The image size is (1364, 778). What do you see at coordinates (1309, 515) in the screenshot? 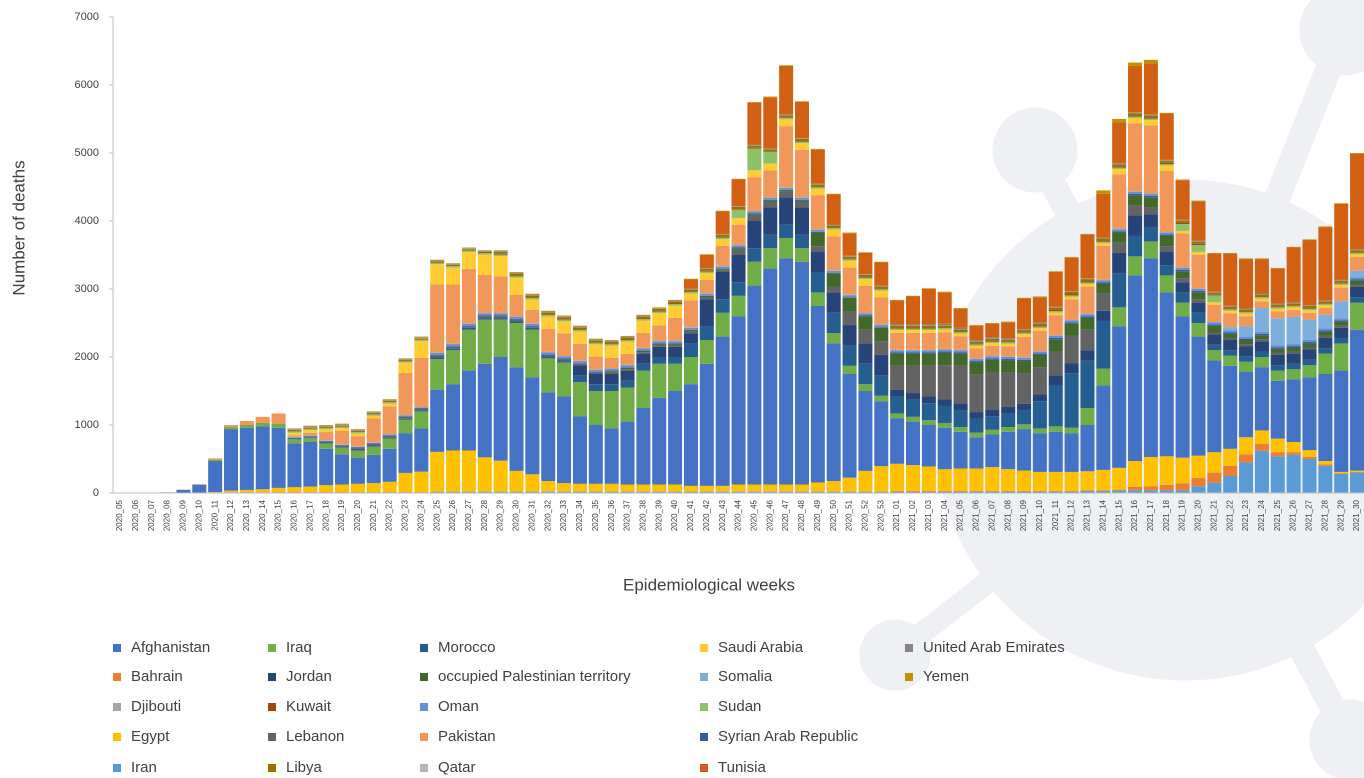
I see `x-tick-label: 2021_27` at bounding box center [1309, 515].